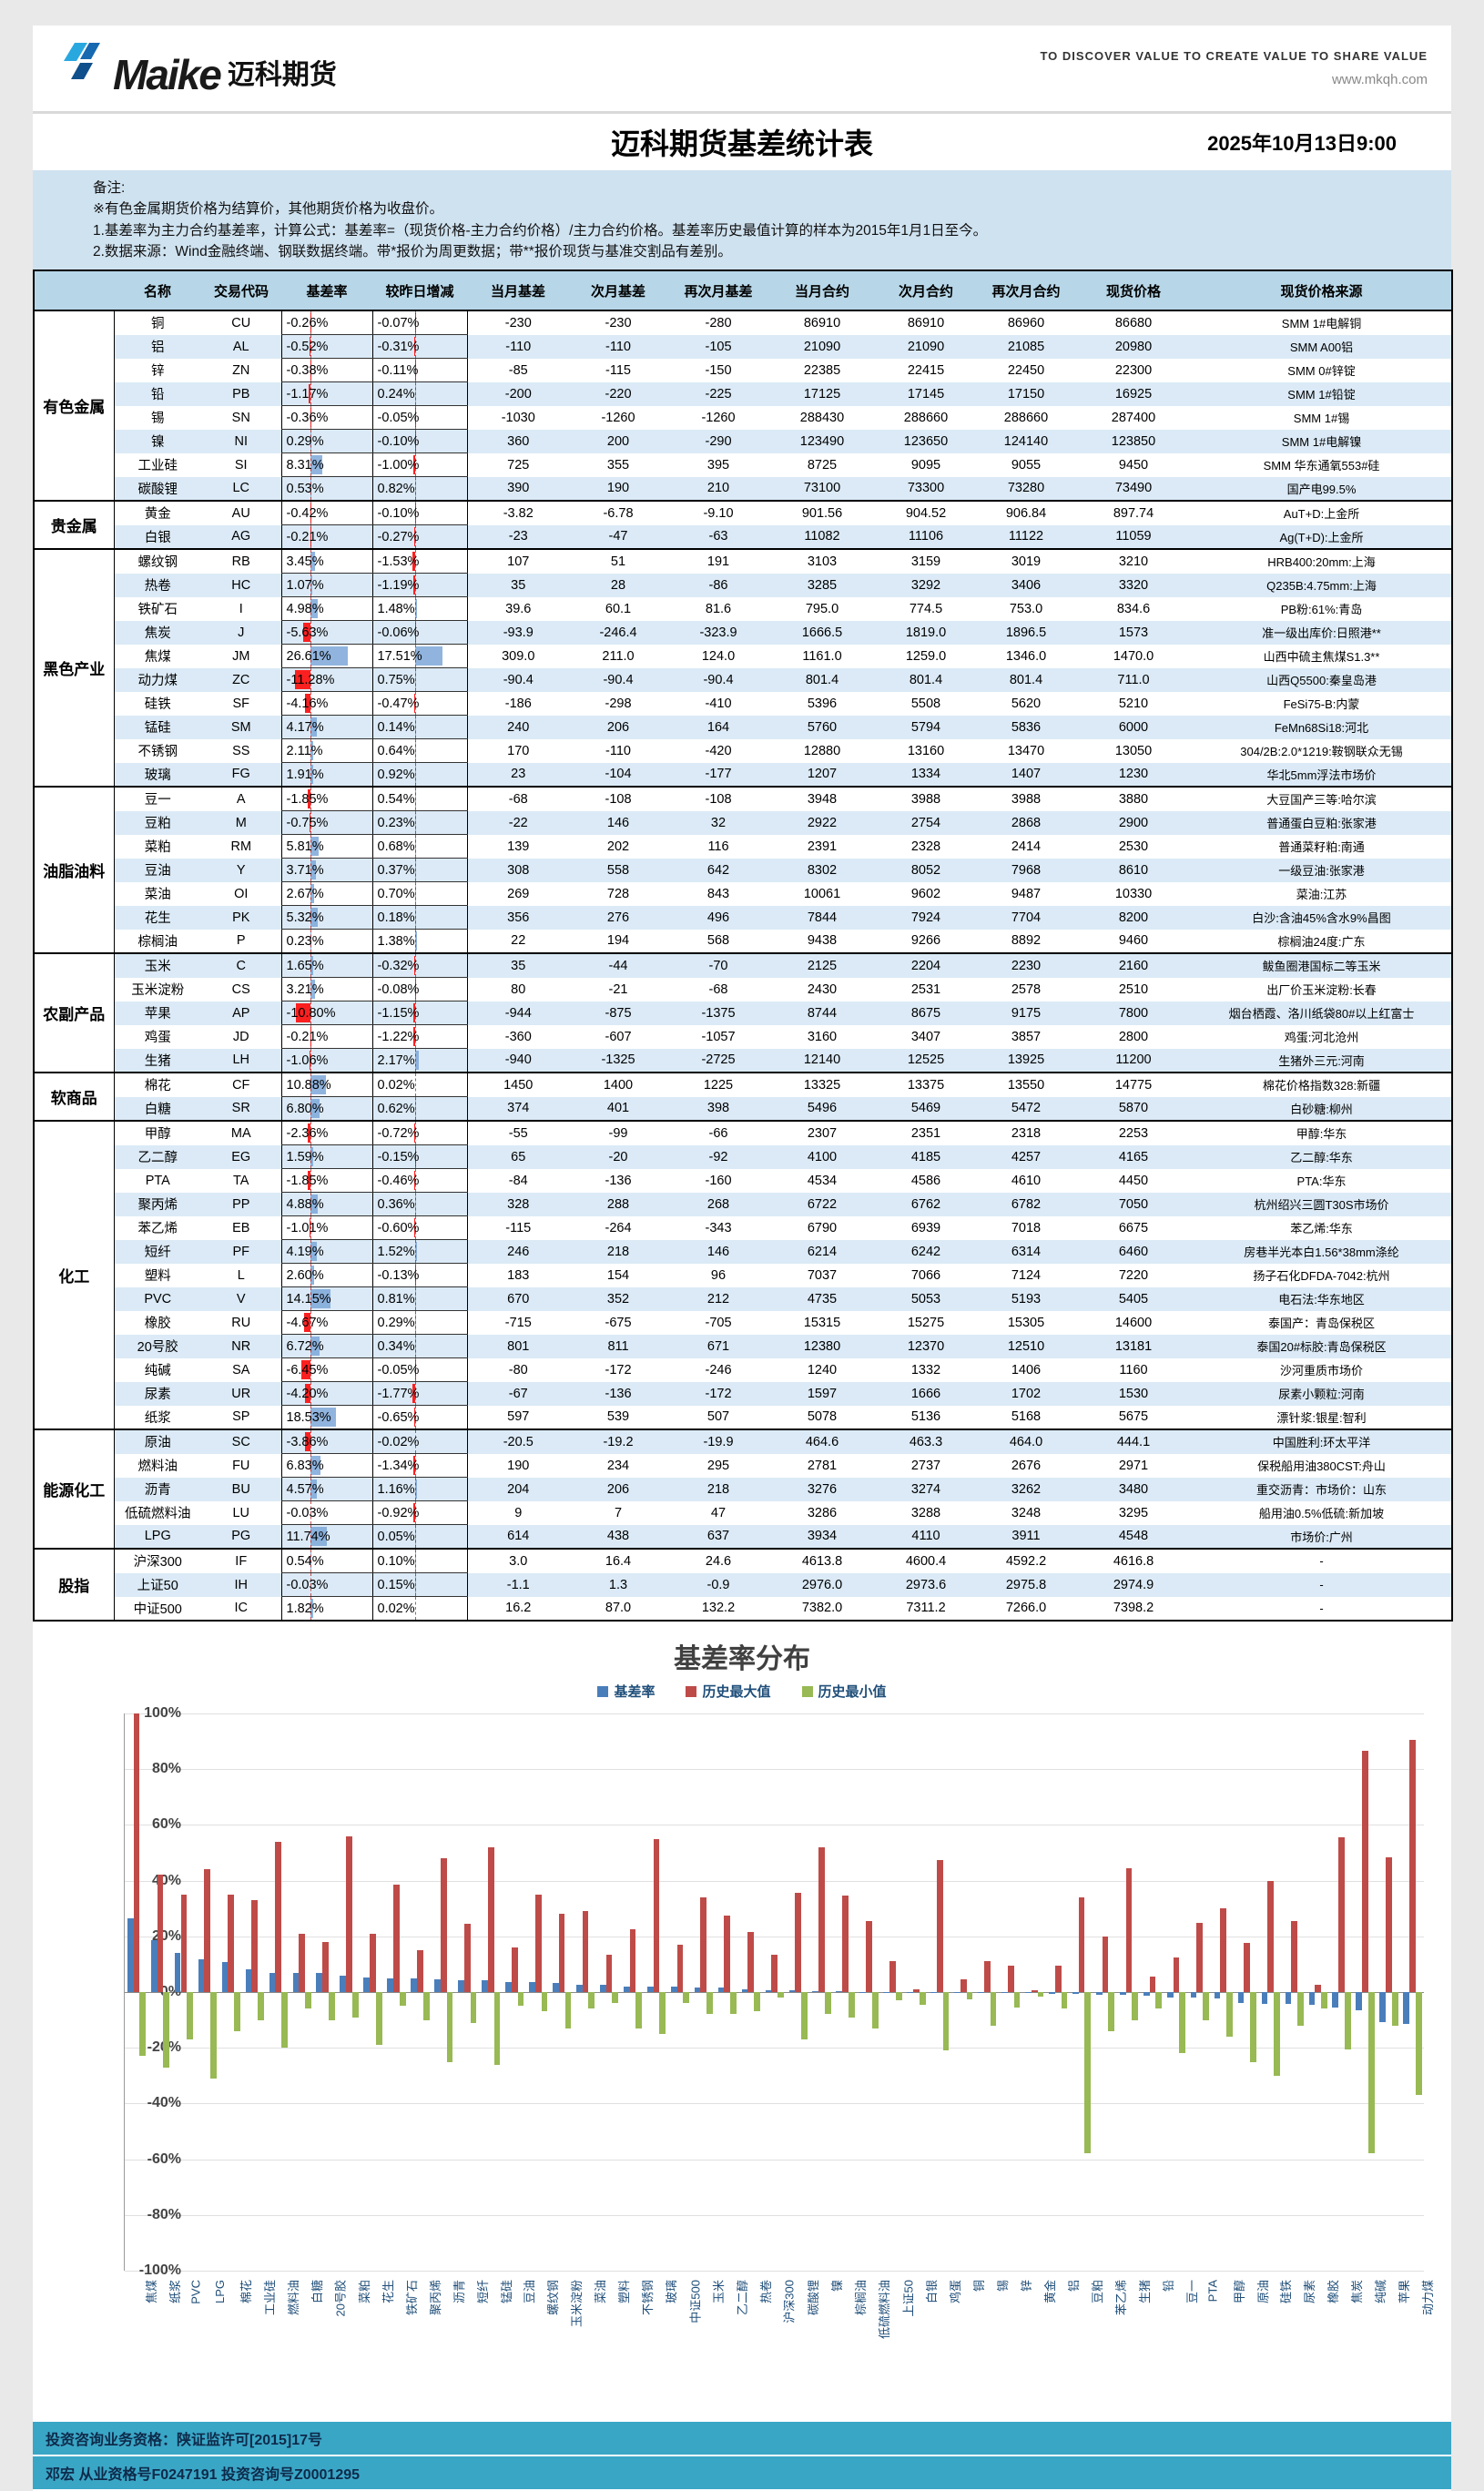 The image size is (1484, 2491). Describe the element at coordinates (305, 489) in the screenshot. I see `cell-value: 0.53%` at that location.